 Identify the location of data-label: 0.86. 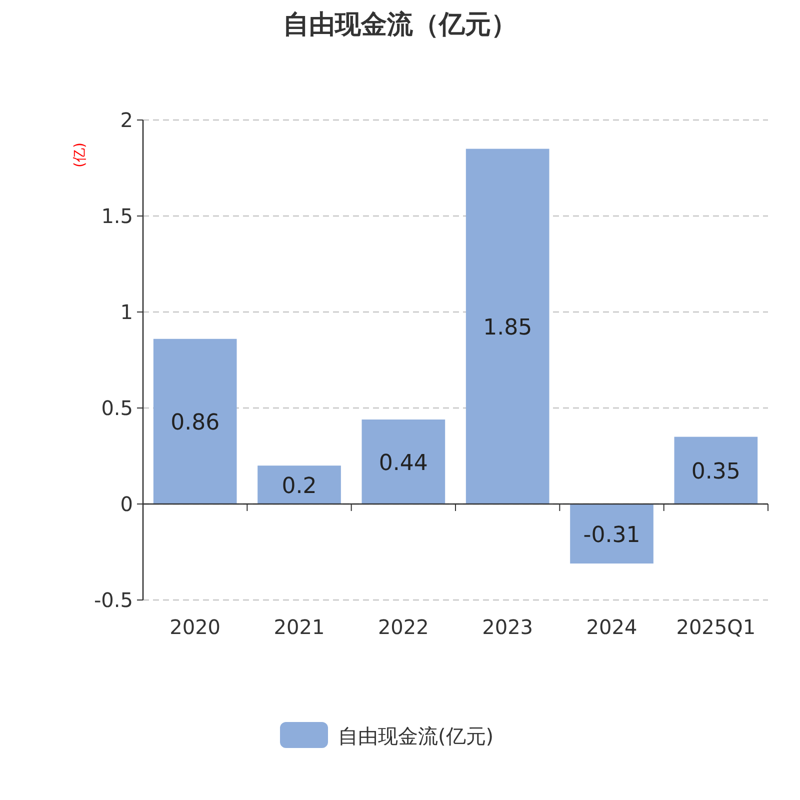
(195, 423).